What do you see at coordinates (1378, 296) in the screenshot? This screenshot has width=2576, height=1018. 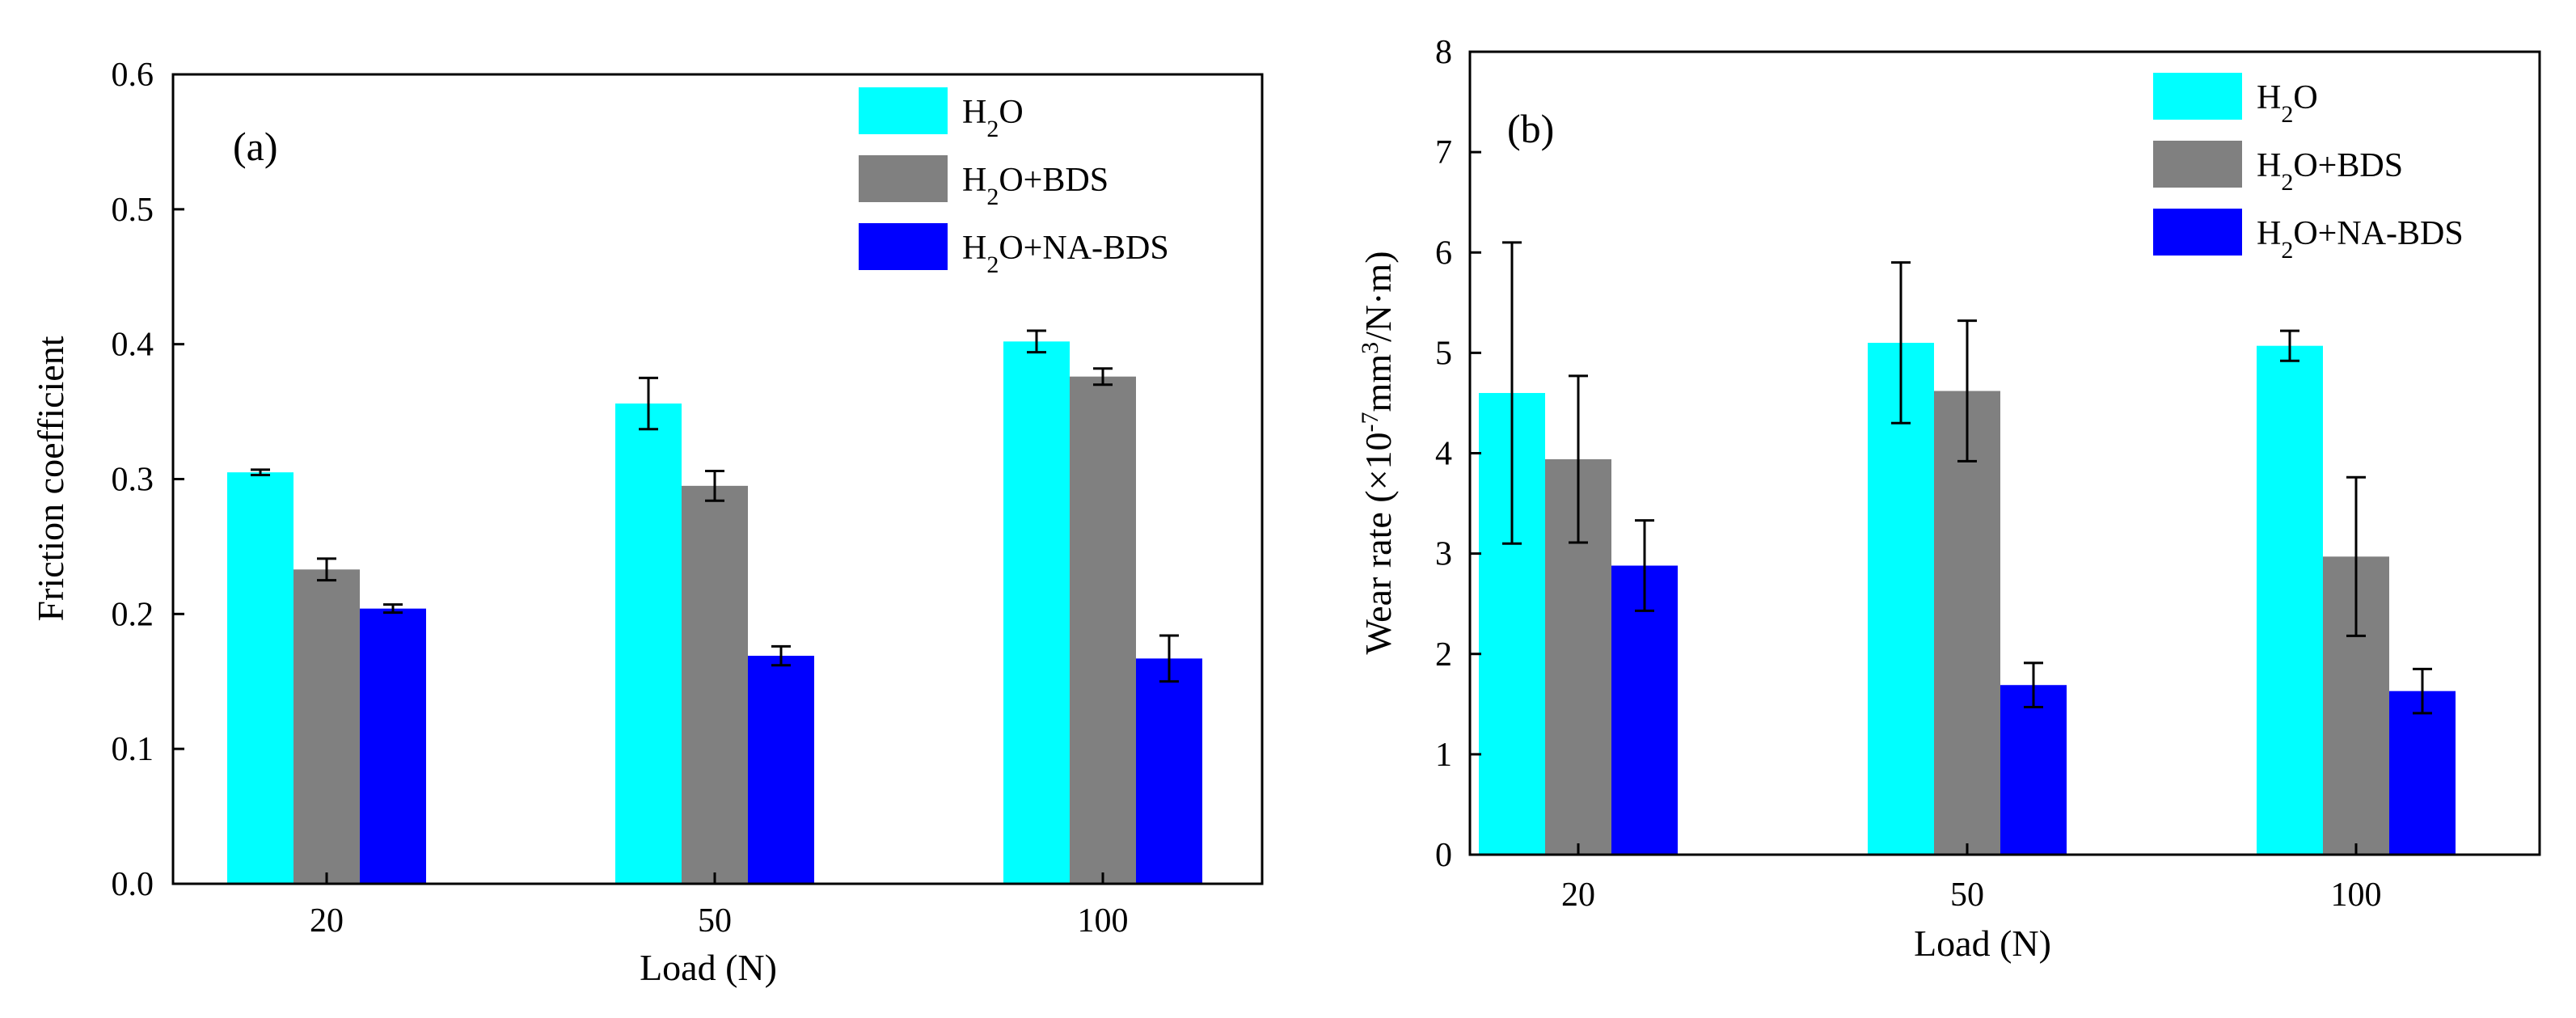 I see `y-axis-title-part: /N·m)` at bounding box center [1378, 296].